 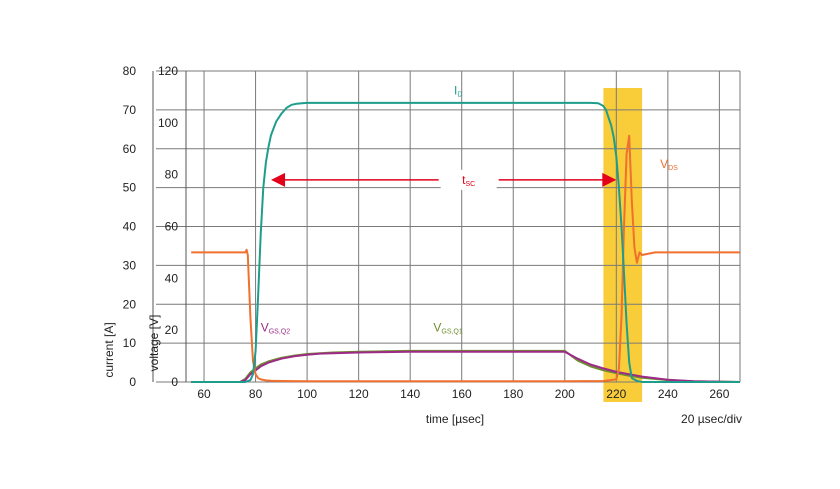 I want to click on voltage-tick-label: 0, so click(x=174, y=382).